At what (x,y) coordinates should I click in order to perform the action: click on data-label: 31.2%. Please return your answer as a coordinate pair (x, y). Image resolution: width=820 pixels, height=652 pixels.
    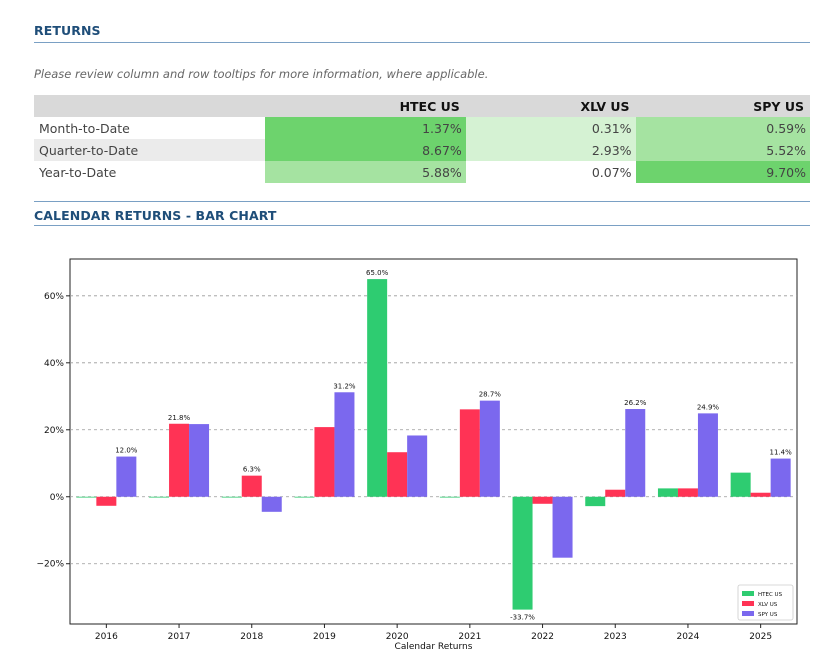
    Looking at the image, I should click on (344, 386).